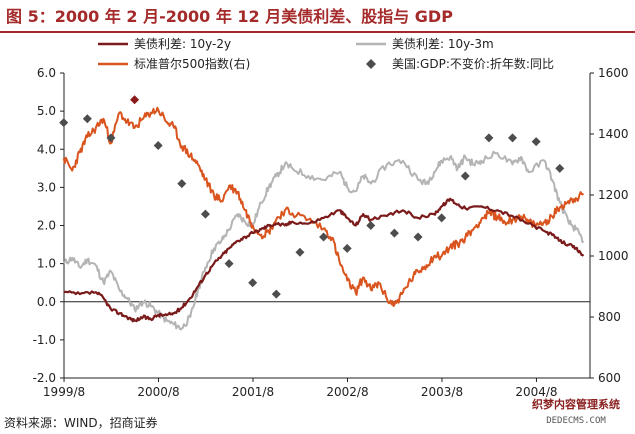 The width and height of the screenshot is (635, 434). What do you see at coordinates (576, 404) in the screenshot?
I see `watermark-line1: 织梦内容管理系统` at bounding box center [576, 404].